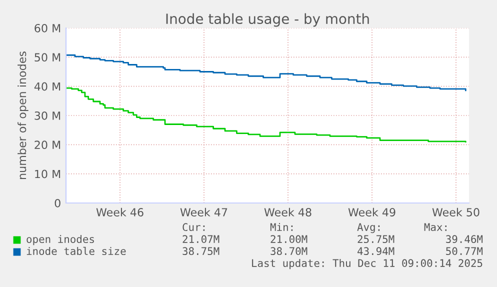 The width and height of the screenshot is (497, 287). Describe the element at coordinates (435, 227) in the screenshot. I see `text: Max:` at that location.